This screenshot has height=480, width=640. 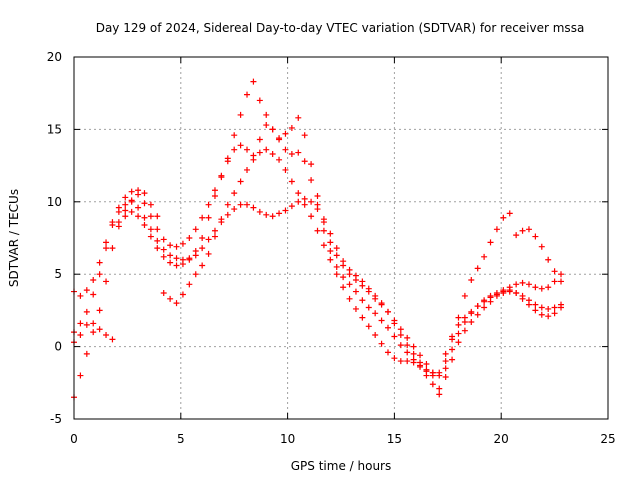 I want to click on x-tick-label: 0, so click(x=74, y=439).